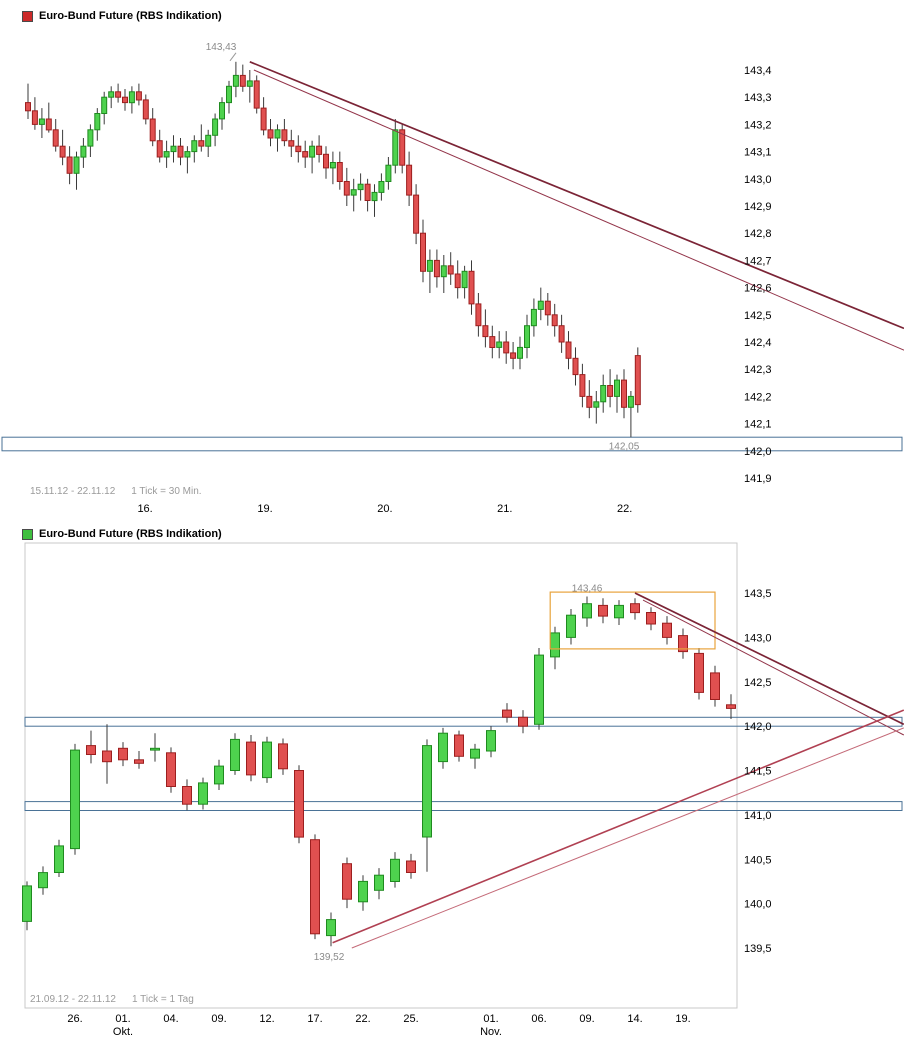  What do you see at coordinates (758, 772) in the screenshot?
I see `y-axis-label: 141,5` at bounding box center [758, 772].